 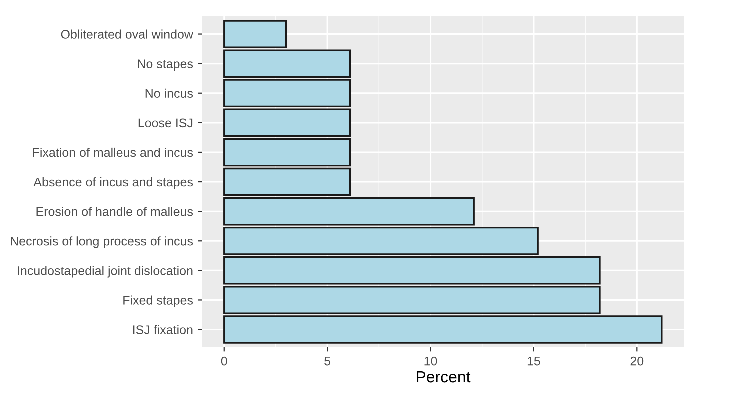 I want to click on y-tick-label: Erosion of handle of malleus, so click(x=115, y=211).